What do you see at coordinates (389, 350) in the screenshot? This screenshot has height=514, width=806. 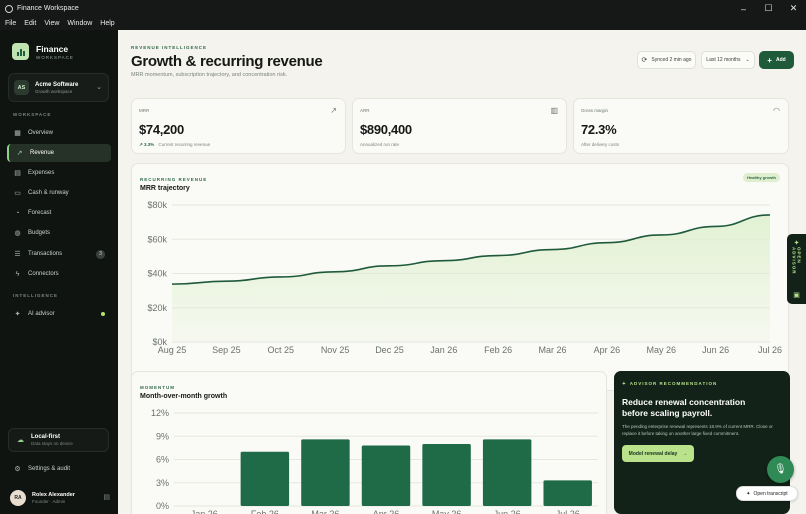 I see `x-tick-label: Dec 25` at bounding box center [389, 350].